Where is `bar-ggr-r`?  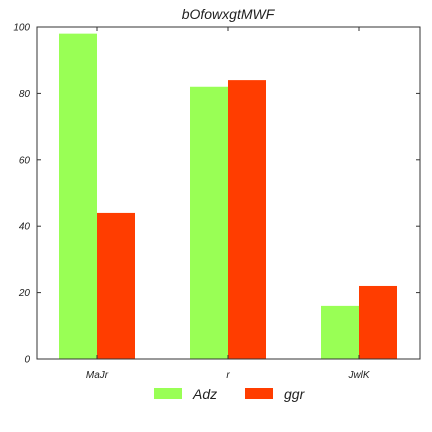
bar-ggr-r is located at coordinates (247, 219).